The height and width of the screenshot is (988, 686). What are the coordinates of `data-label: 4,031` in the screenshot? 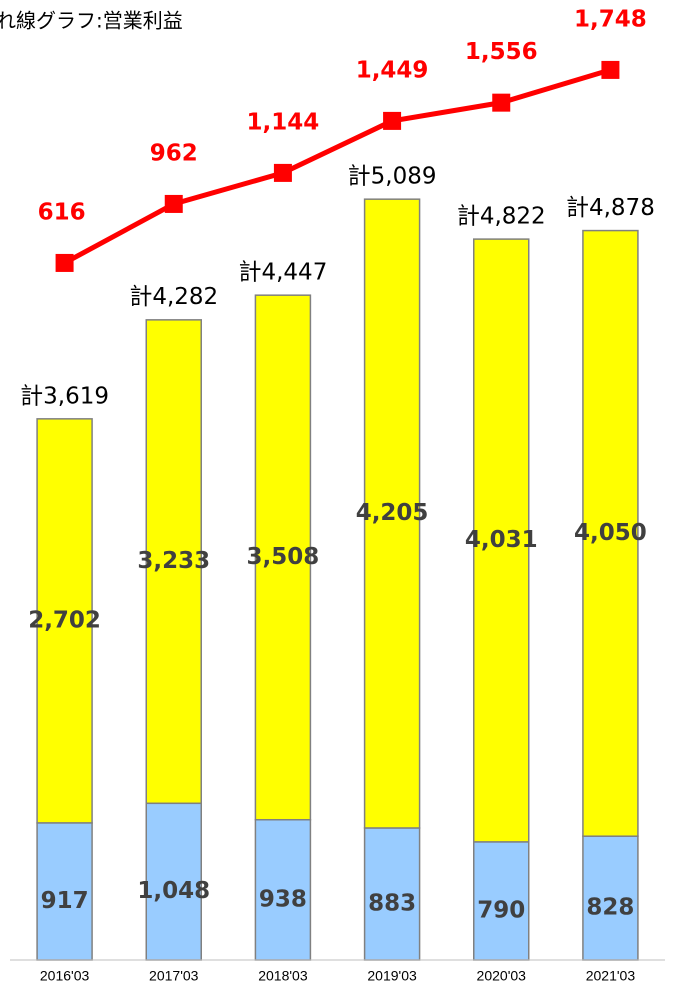 It's located at (501, 540).